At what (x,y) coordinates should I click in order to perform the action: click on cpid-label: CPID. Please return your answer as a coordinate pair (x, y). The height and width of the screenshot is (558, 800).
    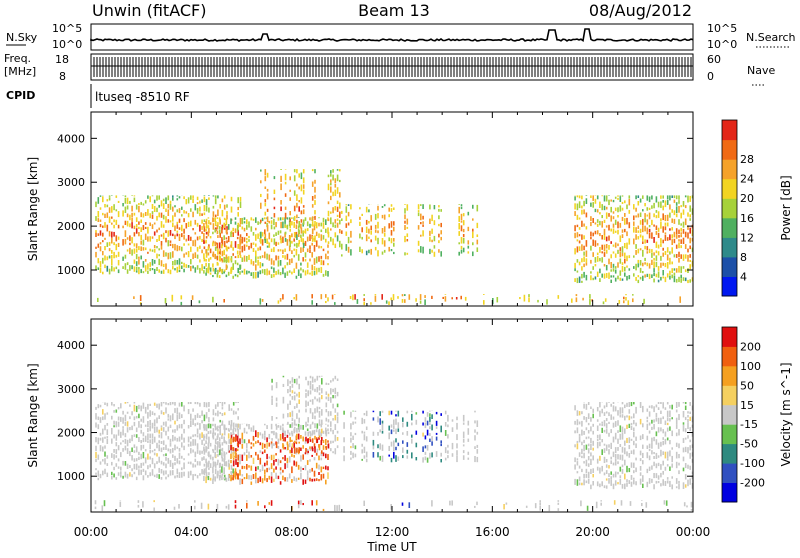
    Looking at the image, I should click on (20, 95).